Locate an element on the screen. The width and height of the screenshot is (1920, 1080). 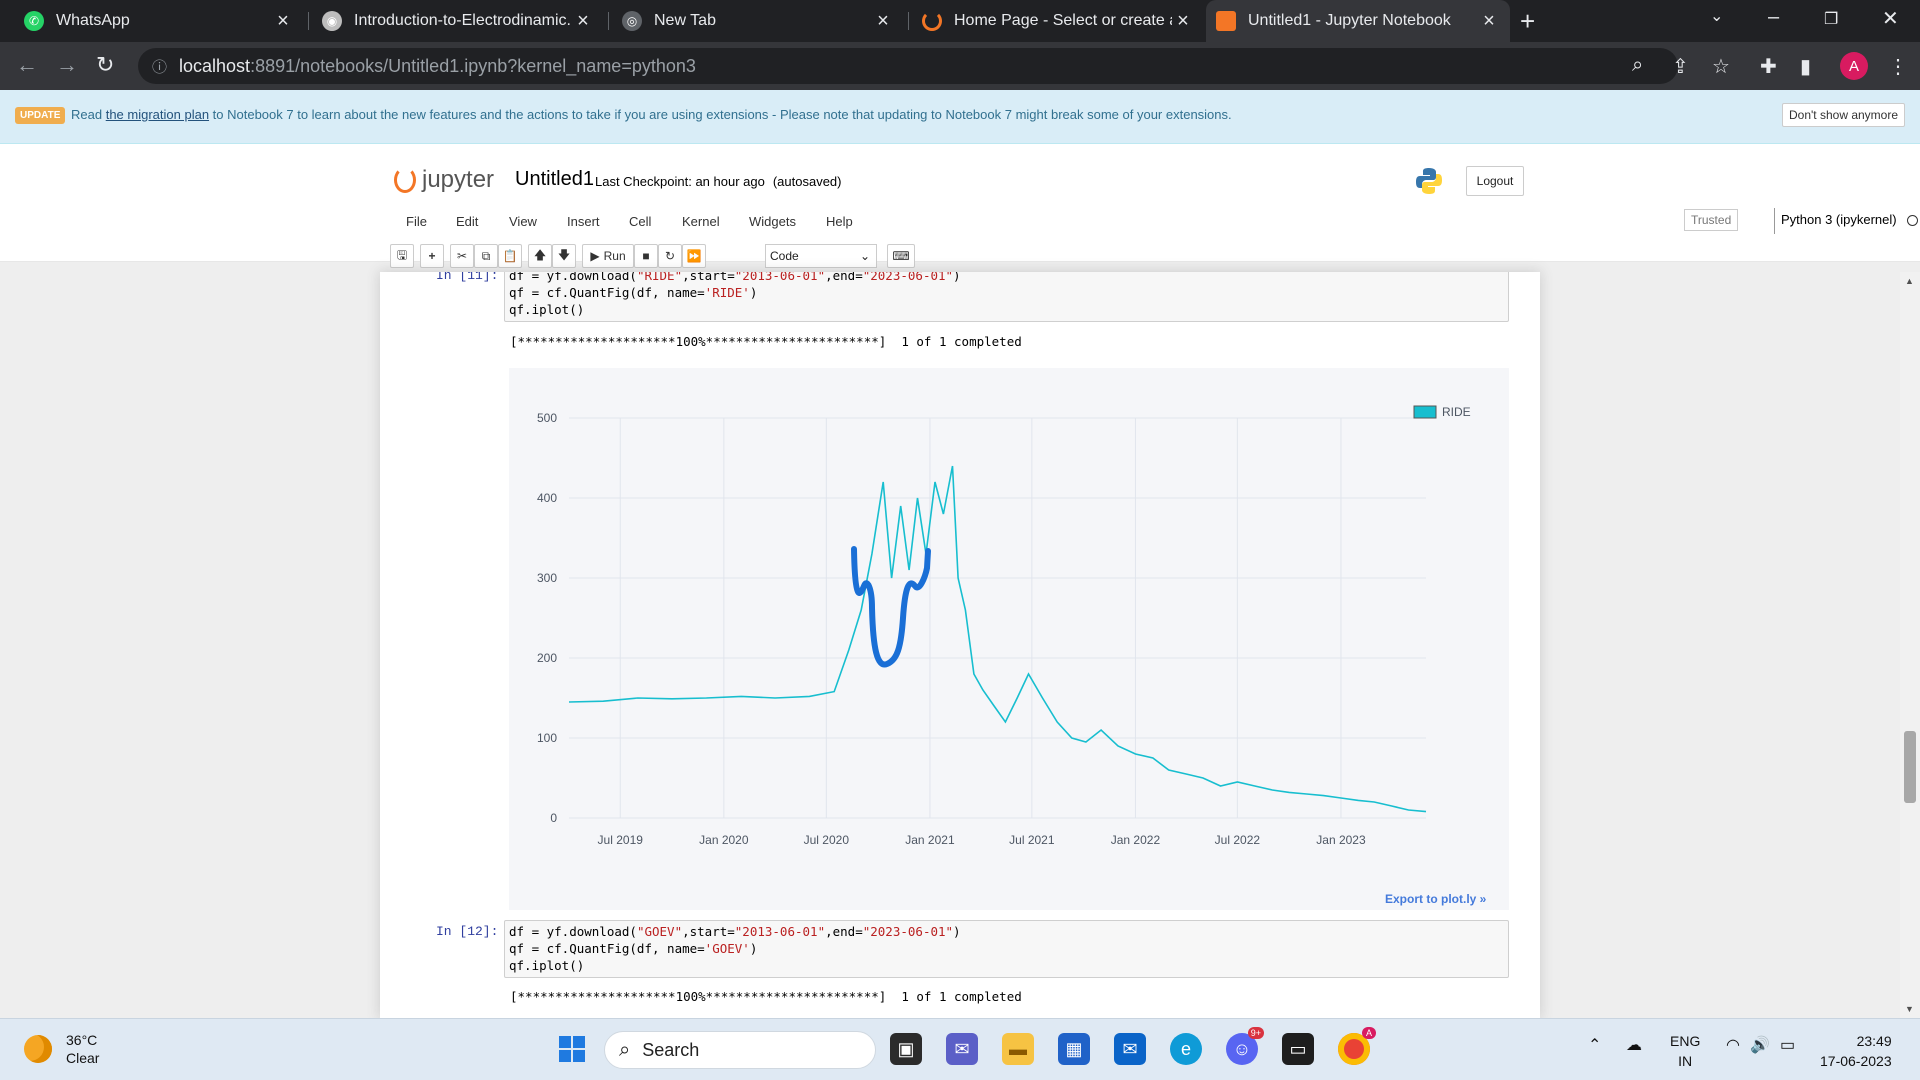
x-tick-label: Jul 2022 is located at coordinates (1238, 840).